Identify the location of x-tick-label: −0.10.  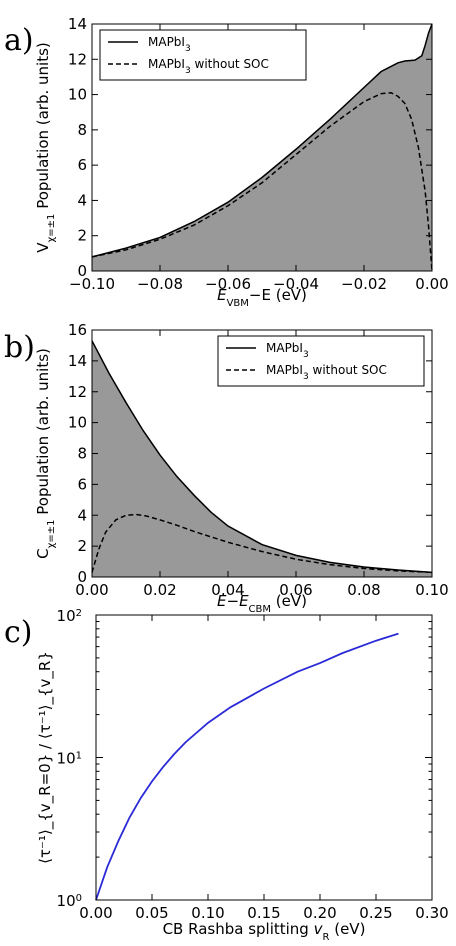
(92, 284).